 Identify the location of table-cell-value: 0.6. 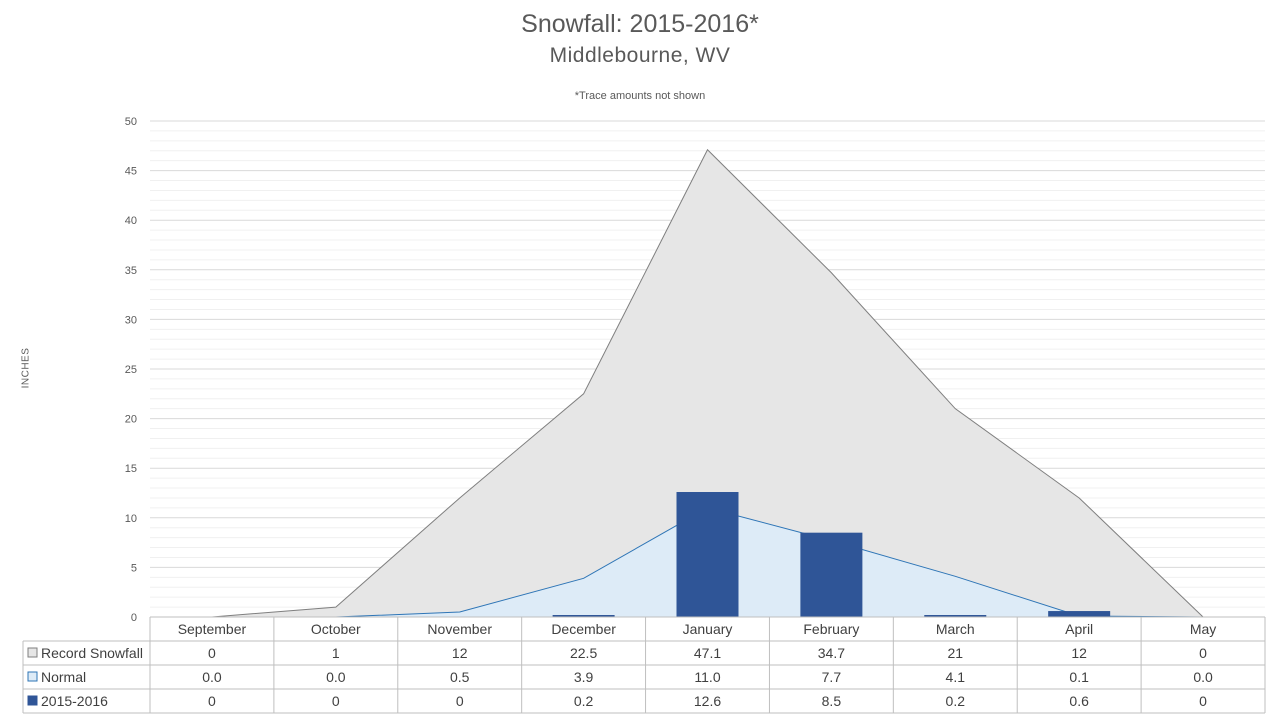
(1079, 701).